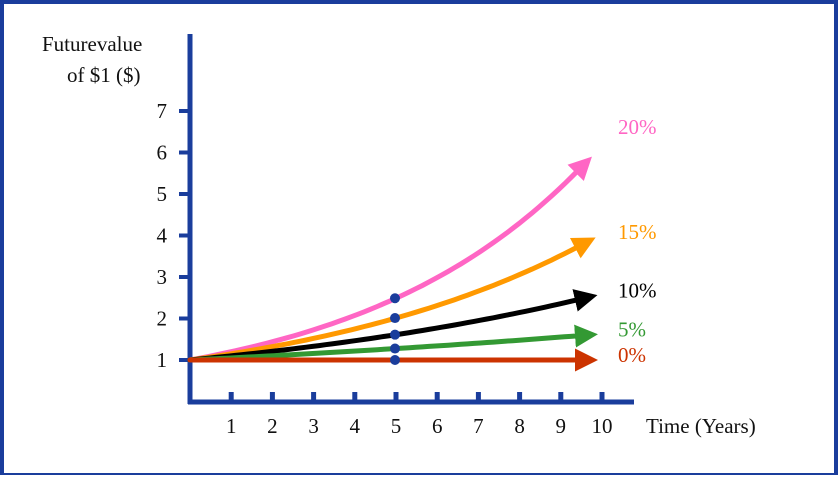 The height and width of the screenshot is (479, 838). Describe the element at coordinates (395, 318) in the screenshot. I see `data-point-year5-15pct` at that location.